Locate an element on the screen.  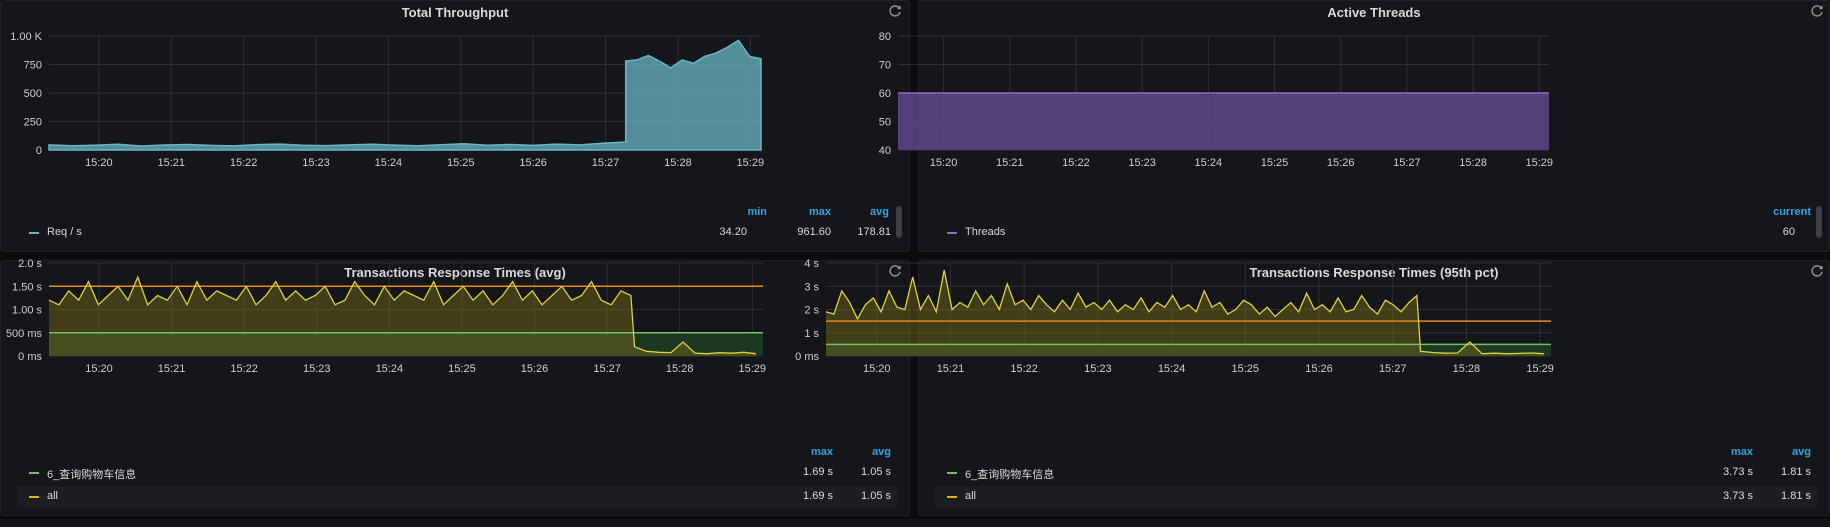
legend-item-all: all 1.69 s 1.05 s is located at coordinates (457, 496).